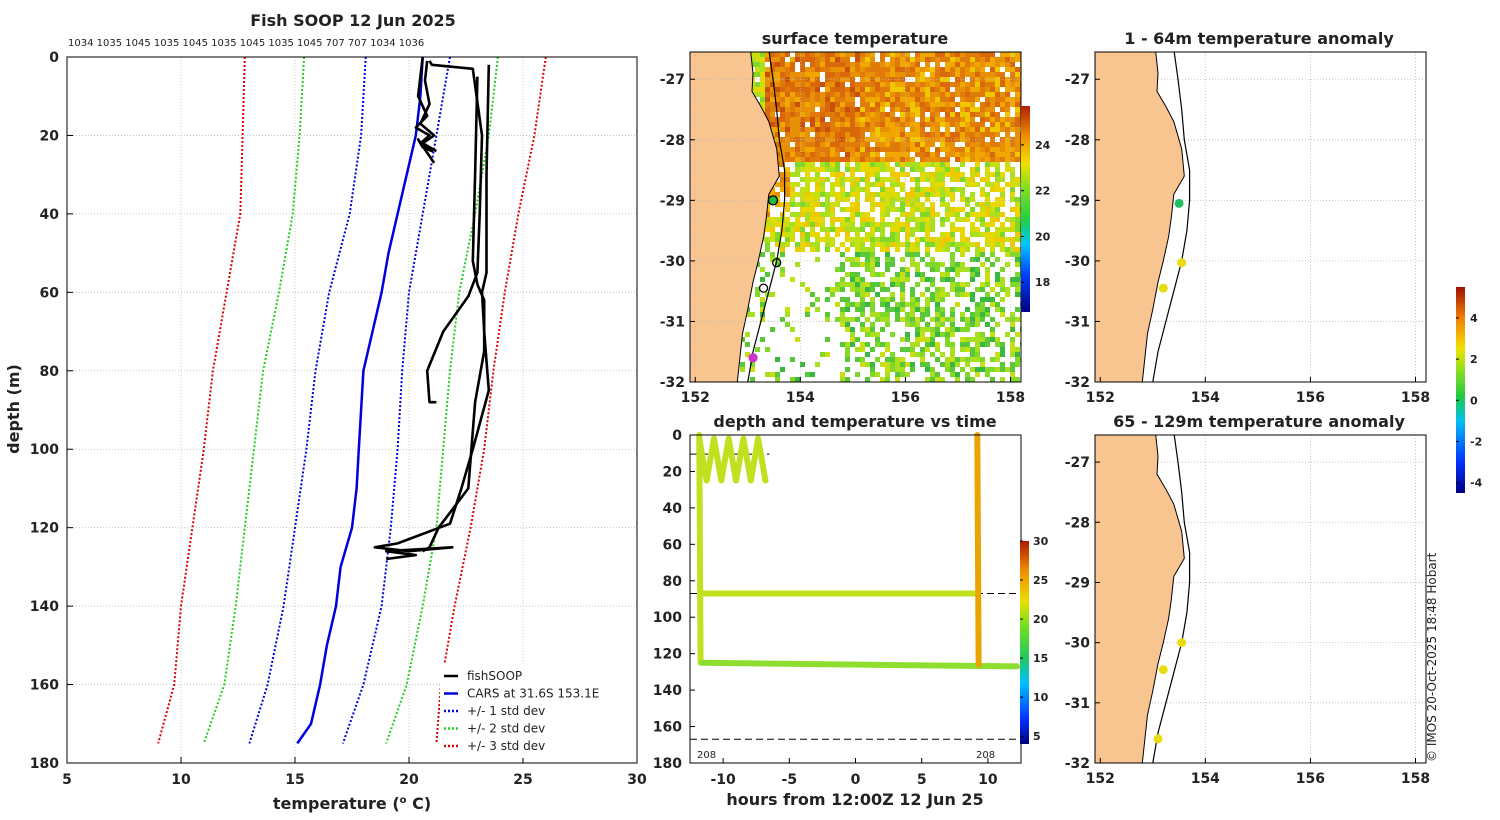 The image size is (1500, 820). What do you see at coordinates (396, 400) in the screenshot?
I see `profile-line--1-std` at bounding box center [396, 400].